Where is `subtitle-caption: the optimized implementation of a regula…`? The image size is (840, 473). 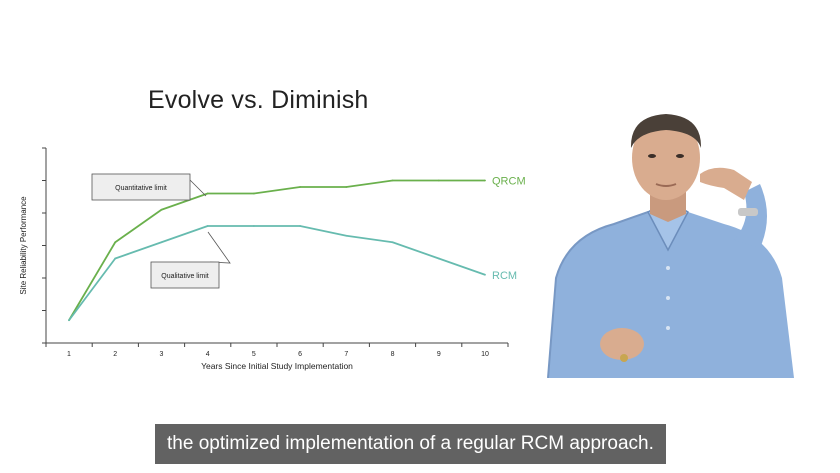 subtitle-caption: the optimized implementation of a regula… is located at coordinates (410, 444).